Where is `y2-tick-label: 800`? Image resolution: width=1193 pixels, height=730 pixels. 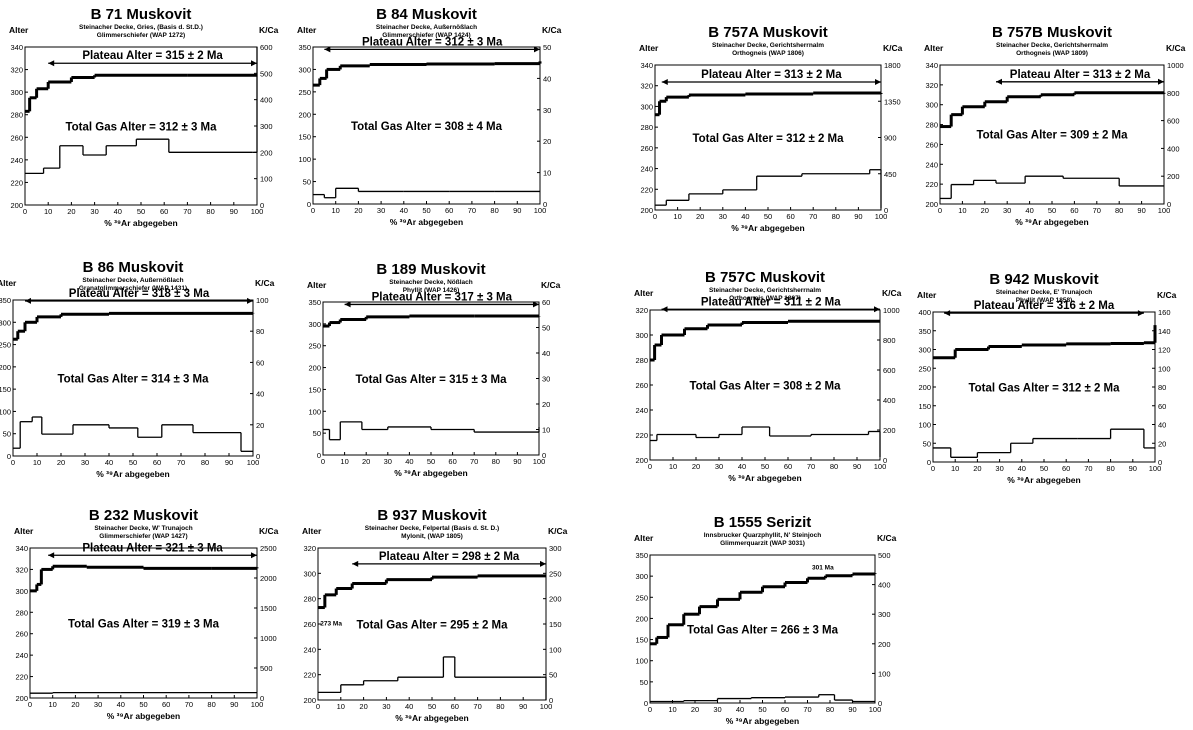 y2-tick-label: 800 is located at coordinates (1173, 93).